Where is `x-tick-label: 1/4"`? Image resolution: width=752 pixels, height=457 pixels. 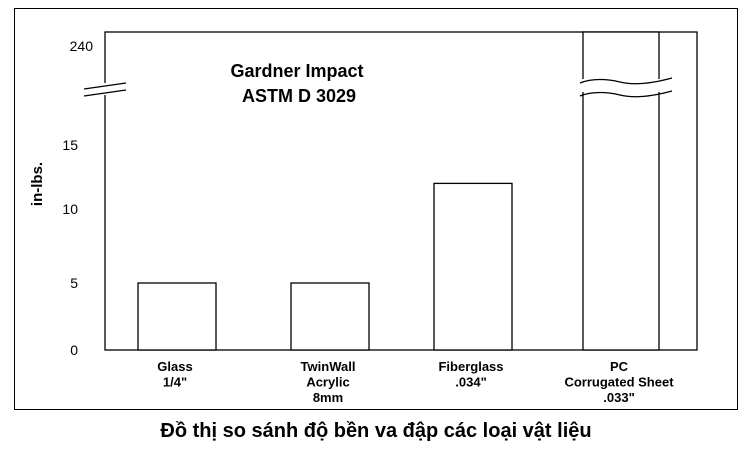 x-tick-label: 1/4" is located at coordinates (175, 382).